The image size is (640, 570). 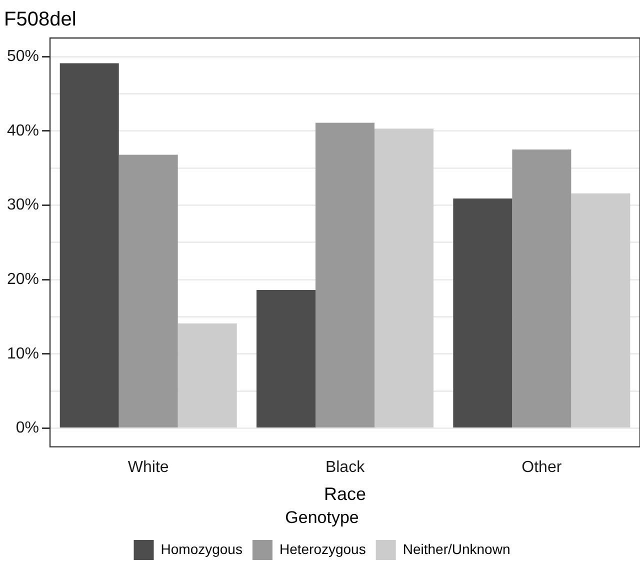 What do you see at coordinates (201, 548) in the screenshot?
I see `legend-label: Homozygous` at bounding box center [201, 548].